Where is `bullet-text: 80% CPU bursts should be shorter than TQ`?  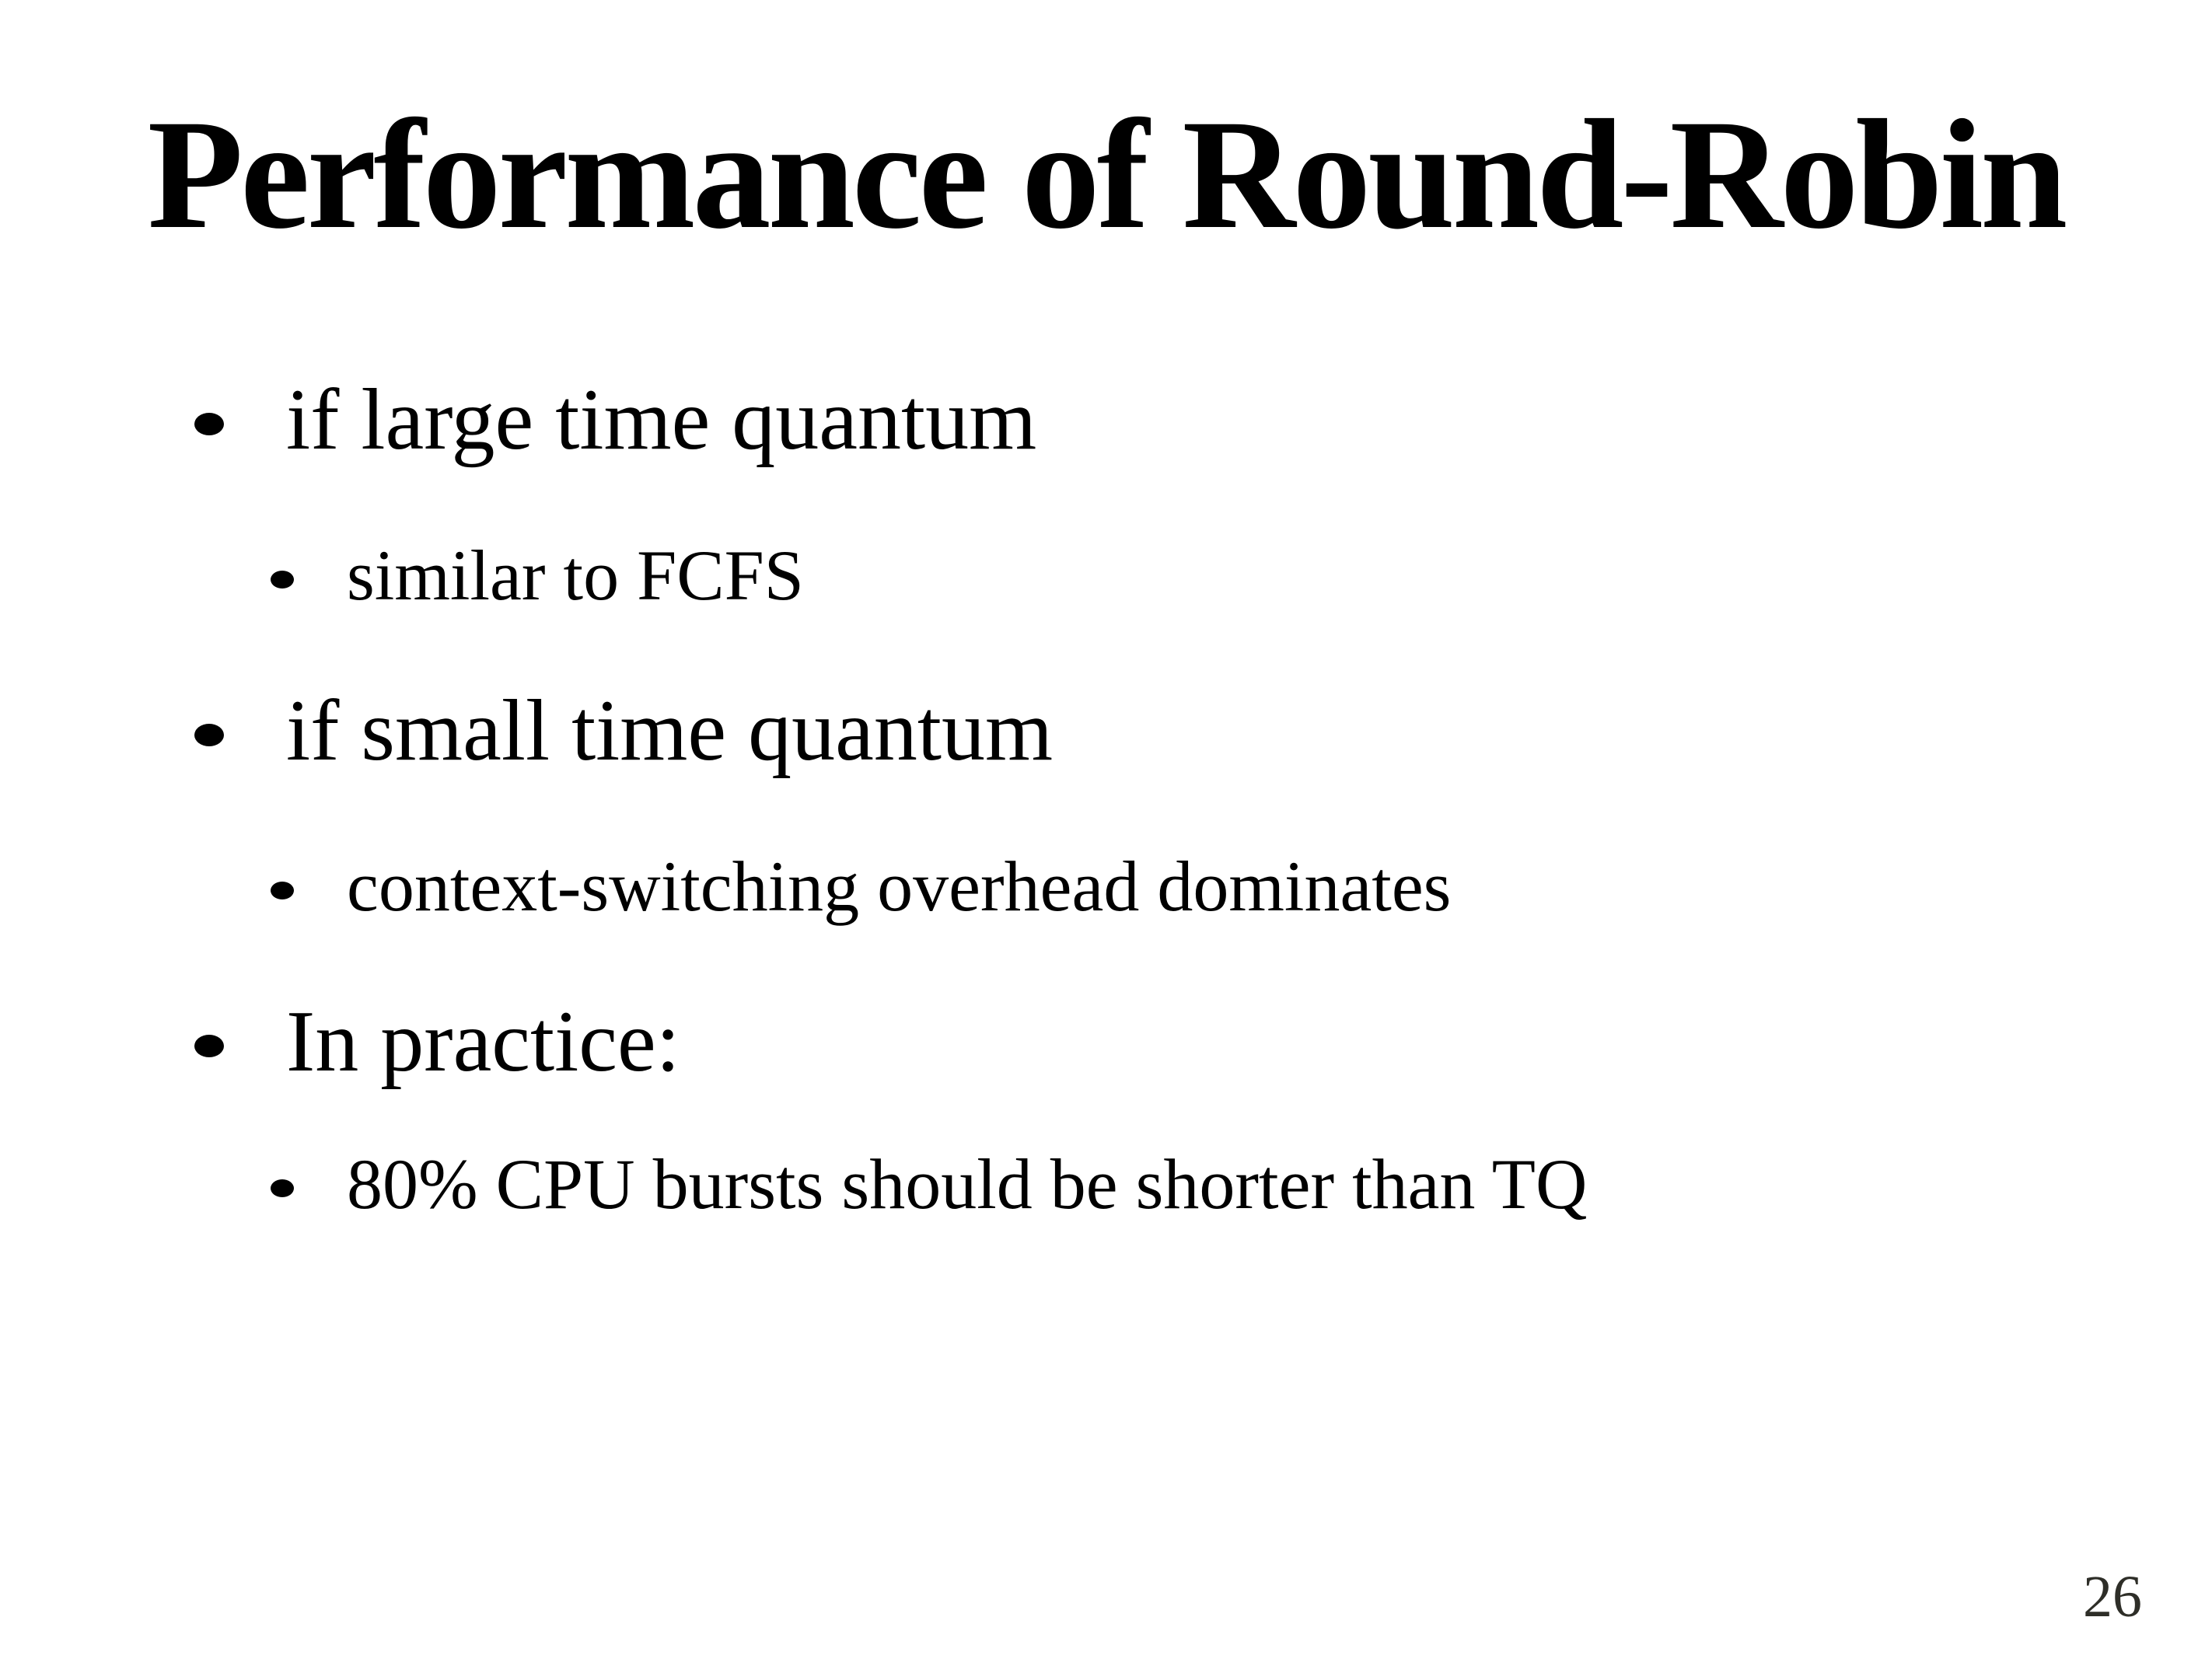
bullet-text: 80% CPU bursts should be shorter than TQ is located at coordinates (967, 1184).